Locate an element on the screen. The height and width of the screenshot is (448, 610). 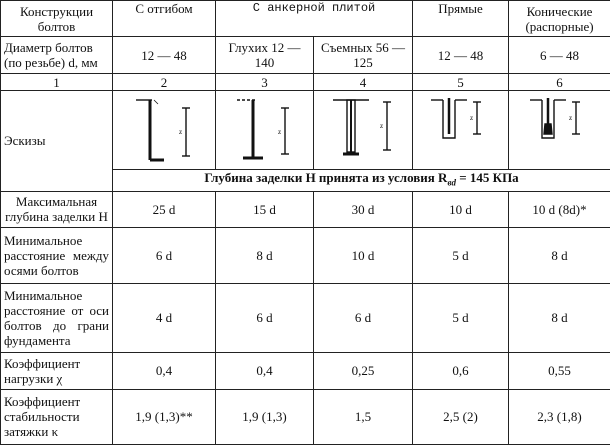
sketch-bent-bolt: z is located at coordinates (164, 130).